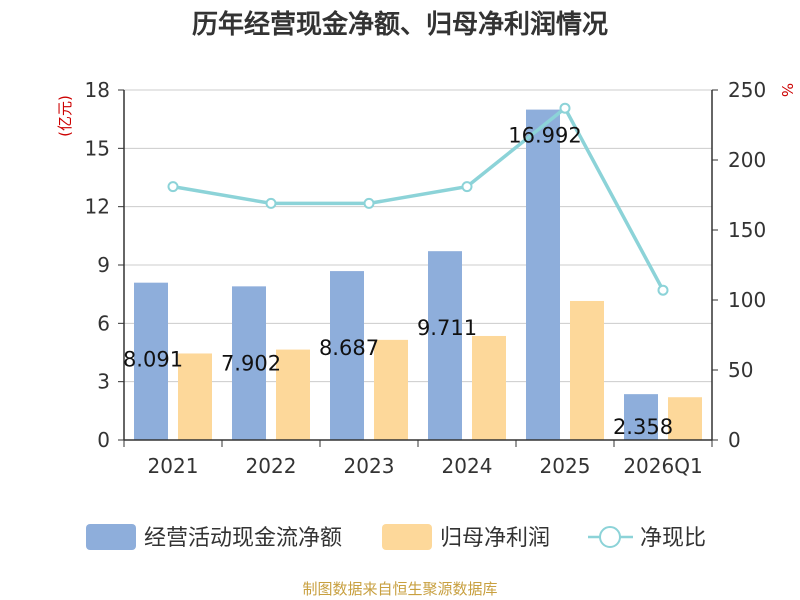  Describe the element at coordinates (369, 466) in the screenshot. I see `x-tick-label: 2023` at that location.